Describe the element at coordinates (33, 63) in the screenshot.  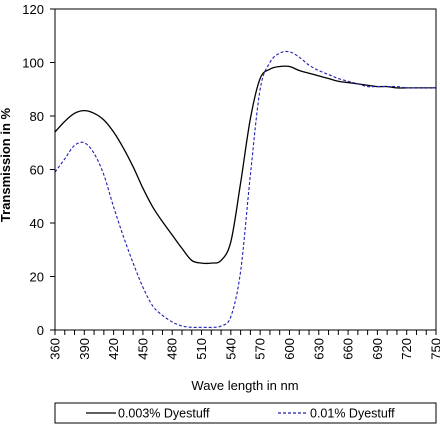
I see `y-tick-label: 100` at that location.